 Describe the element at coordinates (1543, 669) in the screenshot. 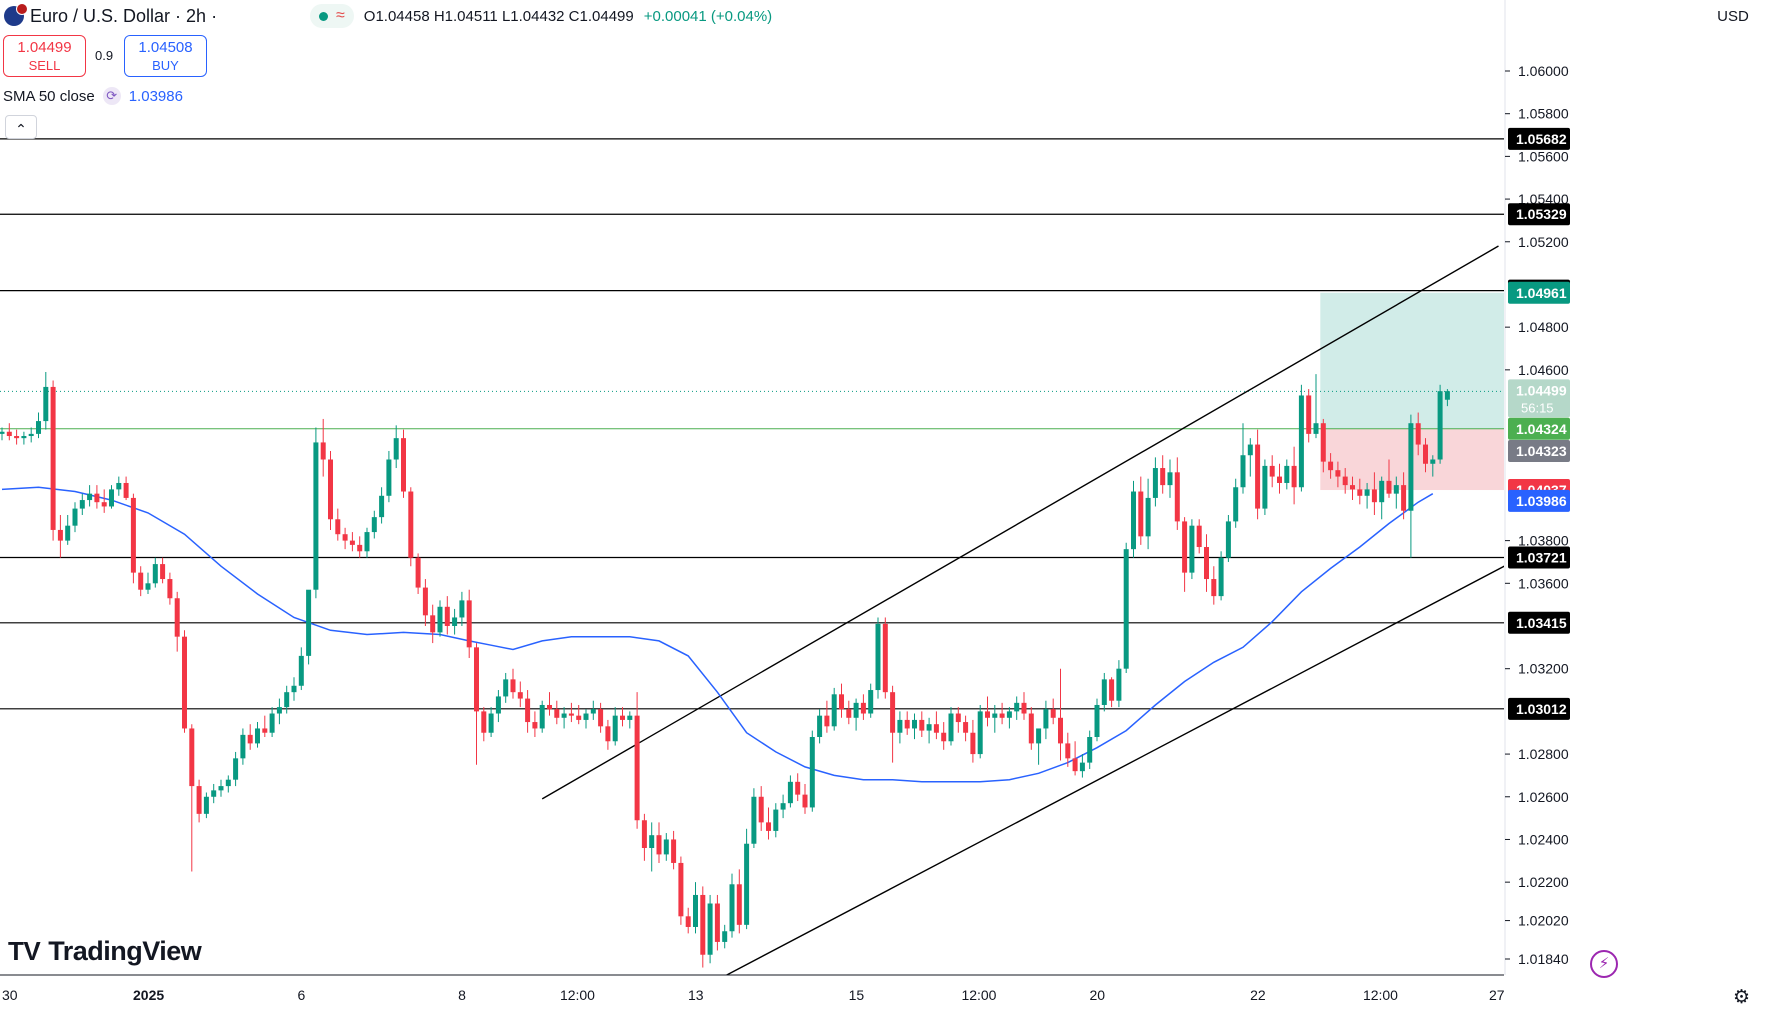

I see `price-tick-label: 1.03200` at that location.